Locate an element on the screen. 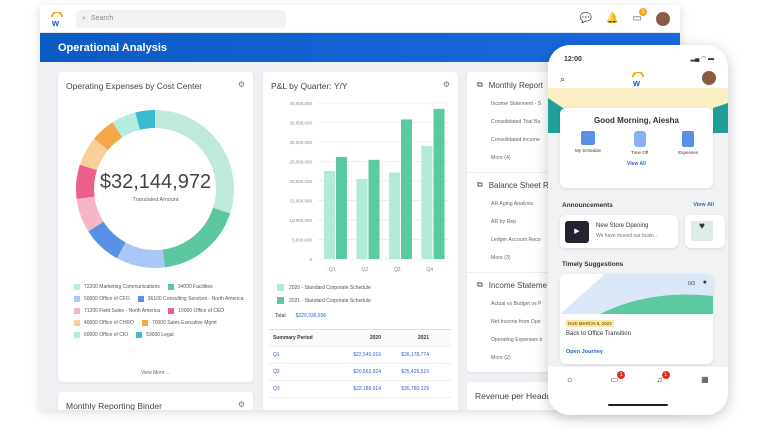  report-link: Income Statement - S is located at coordinates (516, 104).